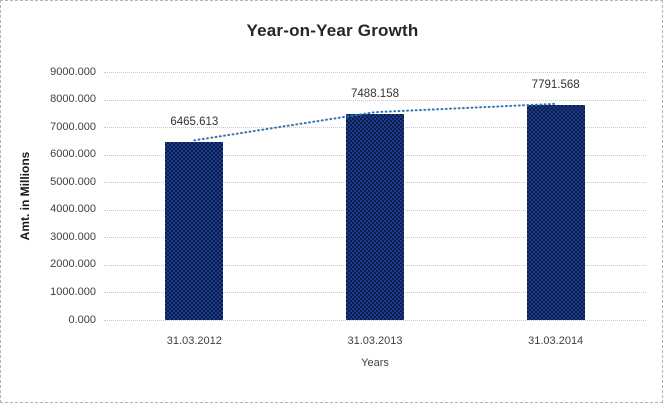 Image resolution: width=663 pixels, height=403 pixels. What do you see at coordinates (332, 30) in the screenshot?
I see `chart-title: Year-on-Year Growth` at bounding box center [332, 30].